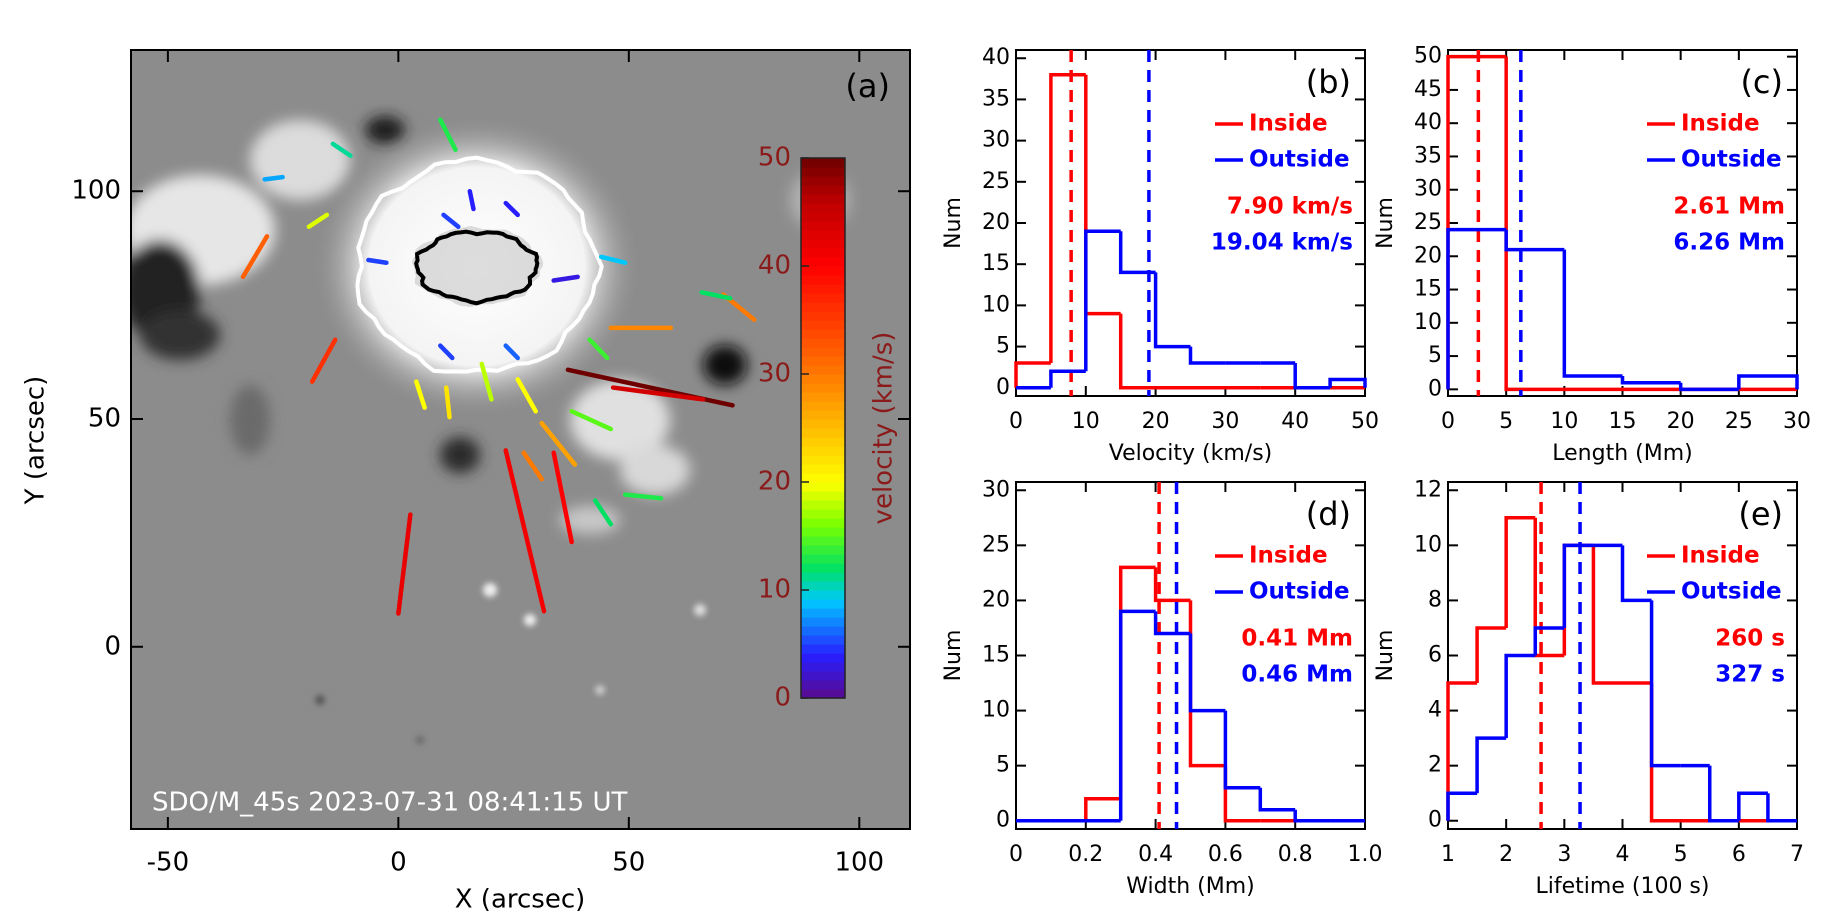  What do you see at coordinates (1739, 854) in the screenshot?
I see `x-tick-label: 6` at bounding box center [1739, 854].